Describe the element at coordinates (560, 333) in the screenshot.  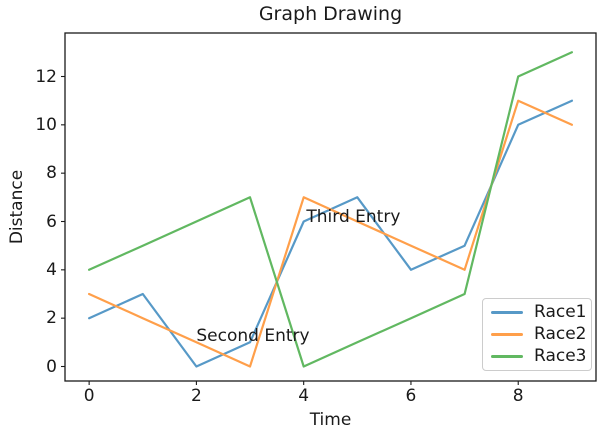
I see `legend-label-race2: Race2` at that location.